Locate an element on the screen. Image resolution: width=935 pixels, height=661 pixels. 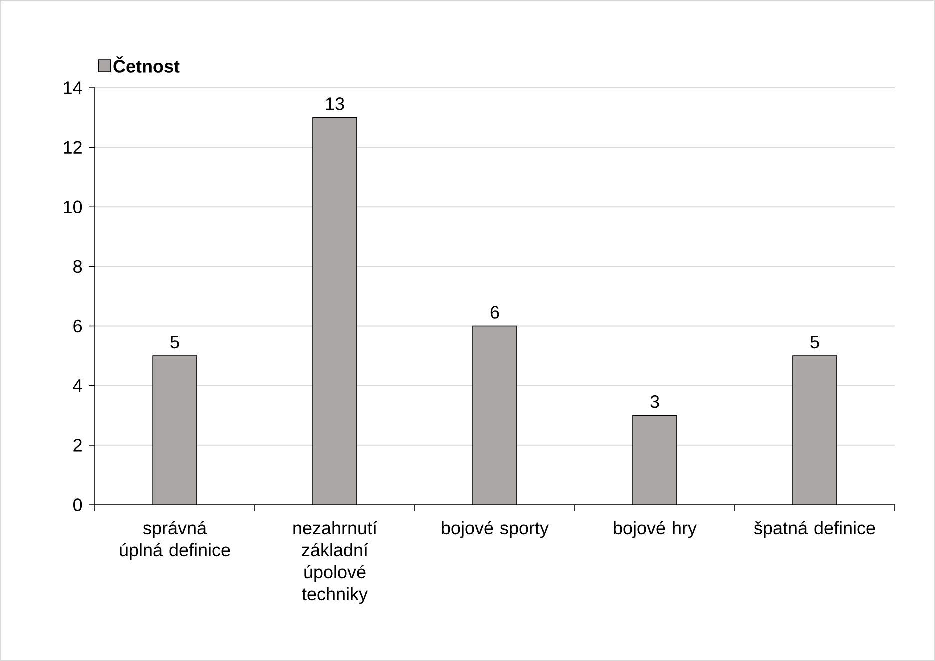
y-tick-label: 10 is located at coordinates (73, 207).